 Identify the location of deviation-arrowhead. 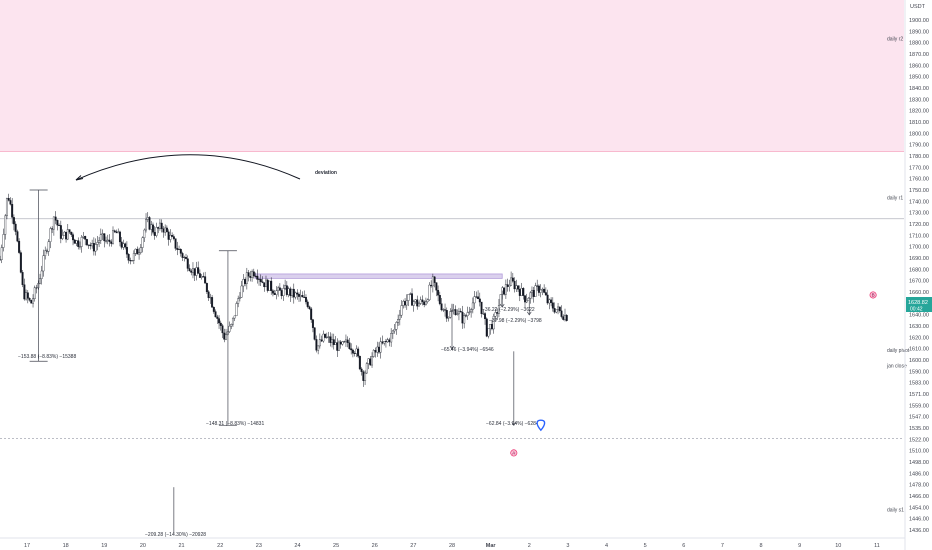
(79, 178).